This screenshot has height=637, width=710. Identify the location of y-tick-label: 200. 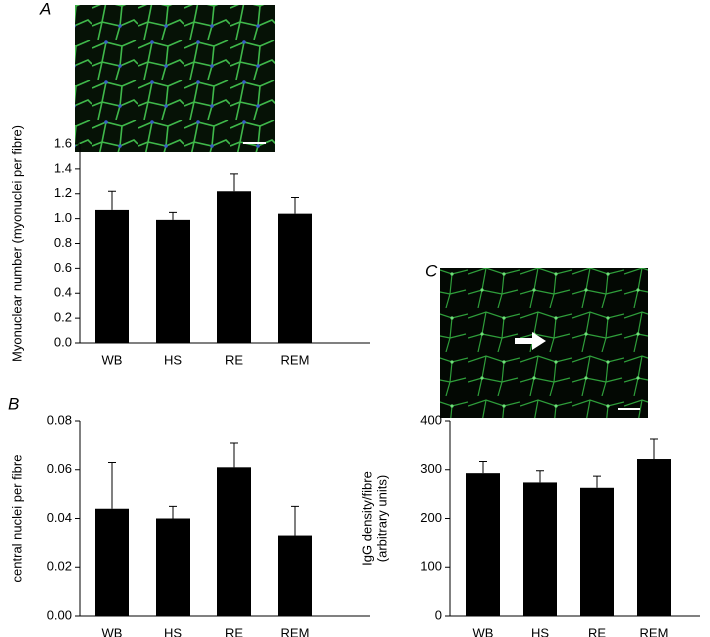
(431, 517).